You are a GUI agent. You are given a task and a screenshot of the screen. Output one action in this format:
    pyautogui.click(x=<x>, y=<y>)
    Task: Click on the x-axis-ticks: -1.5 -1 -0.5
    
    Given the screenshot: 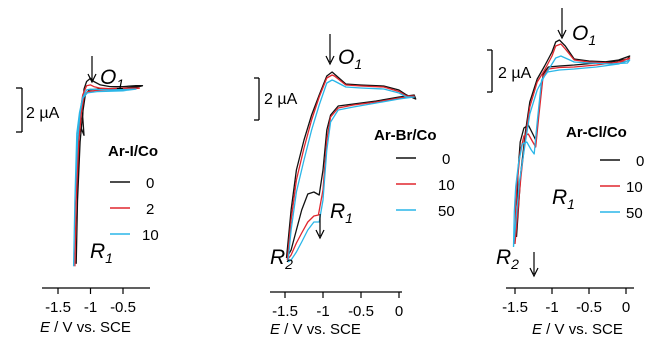 What is the action you would take?
    pyautogui.click(x=90, y=302)
    